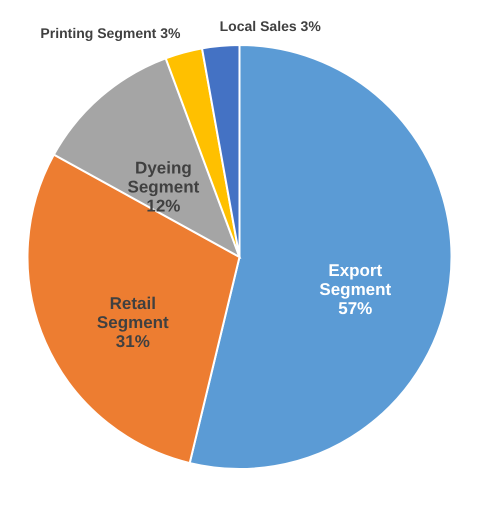 This screenshot has height=514, width=479. Describe the element at coordinates (133, 342) in the screenshot. I see `data-label: 31%` at that location.